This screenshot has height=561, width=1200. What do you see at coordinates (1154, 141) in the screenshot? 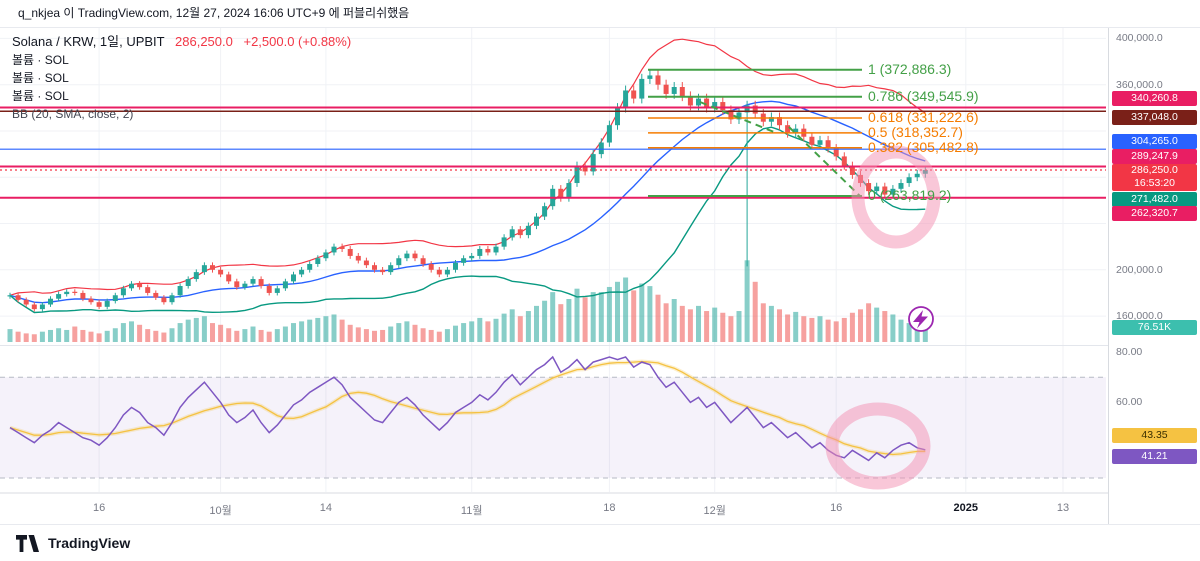
I see `price-badge: 304,265.0` at bounding box center [1154, 141].